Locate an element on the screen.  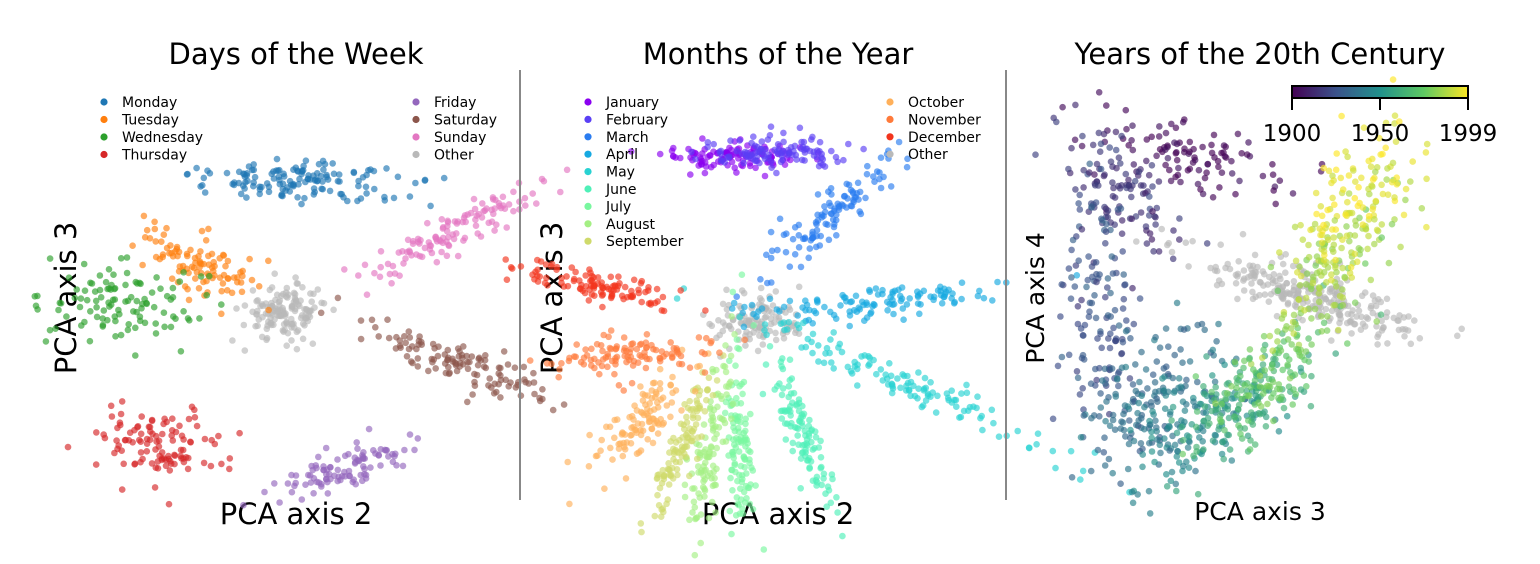
legend-label-march: March is located at coordinates (627, 138).